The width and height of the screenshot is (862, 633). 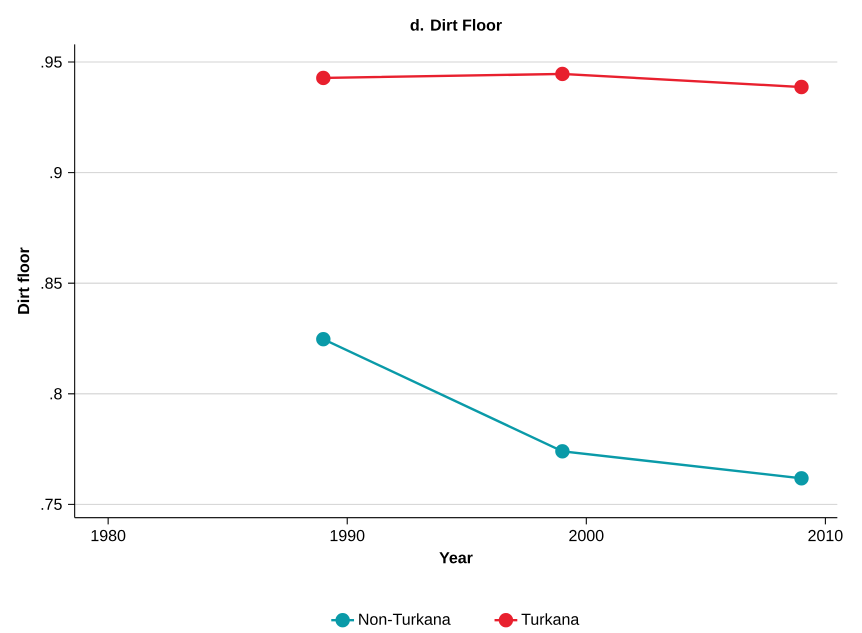 I want to click on x-tick-label: 2010, so click(x=825, y=536).